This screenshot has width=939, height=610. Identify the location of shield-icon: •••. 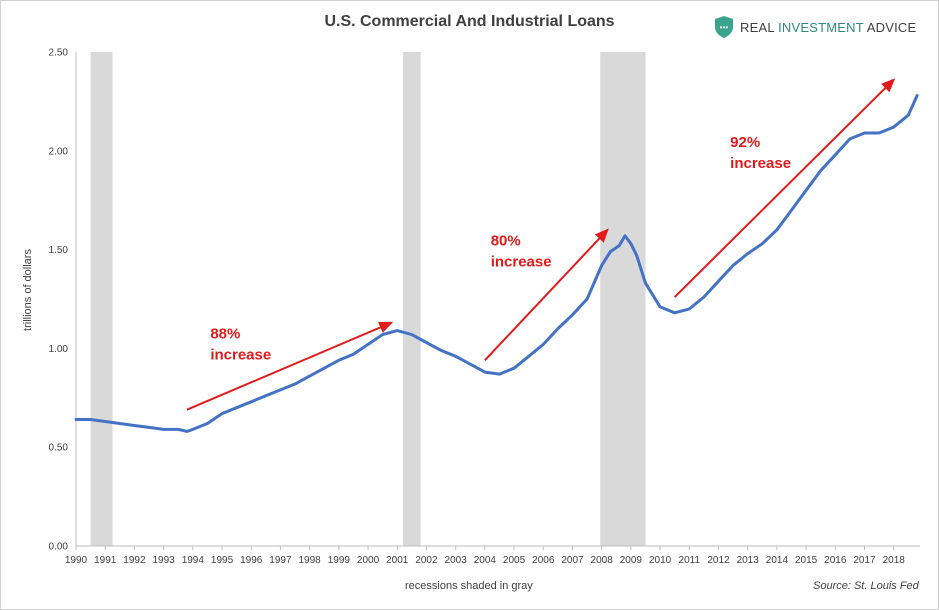
(724, 27).